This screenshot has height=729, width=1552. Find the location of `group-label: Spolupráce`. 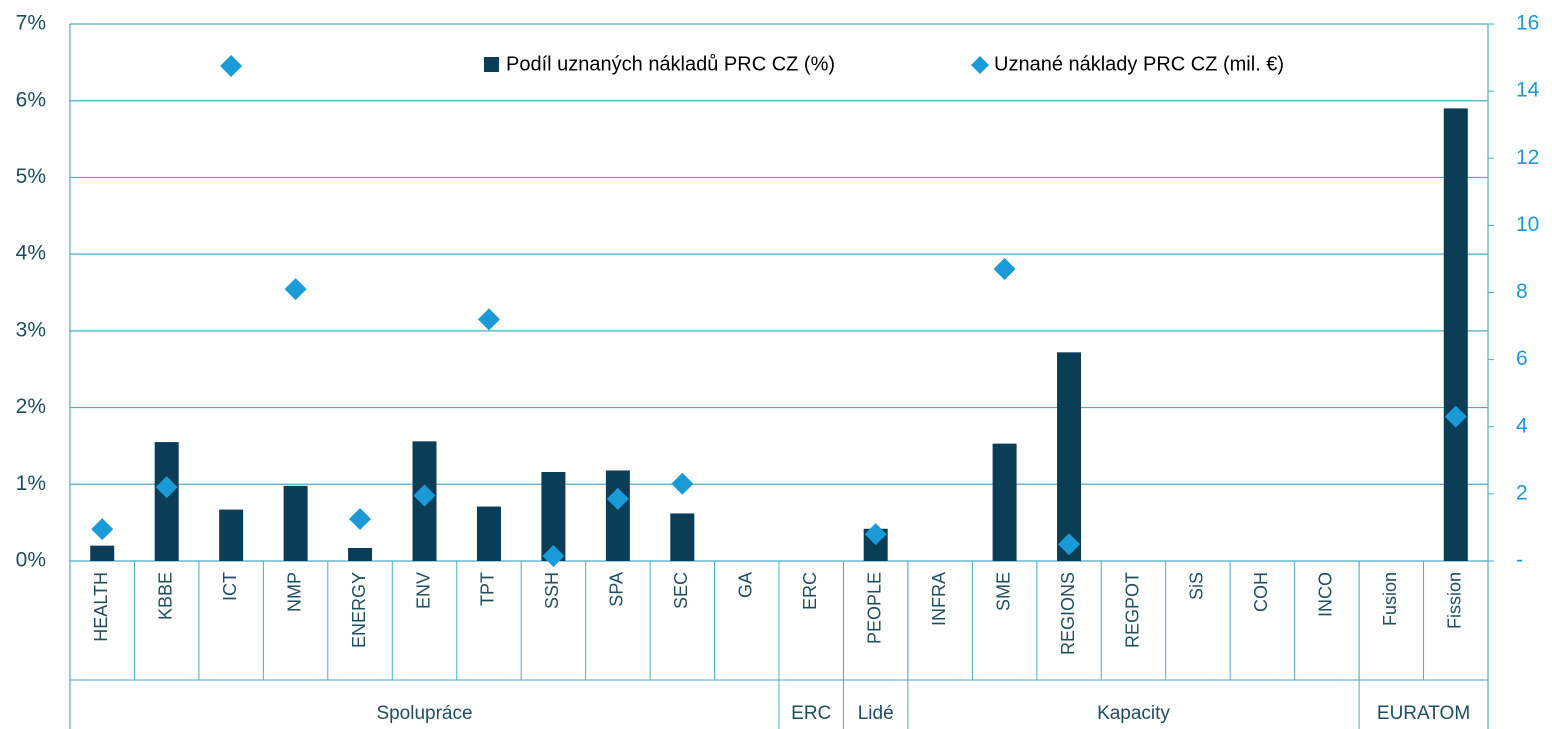

group-label: Spolupráce is located at coordinates (424, 713).